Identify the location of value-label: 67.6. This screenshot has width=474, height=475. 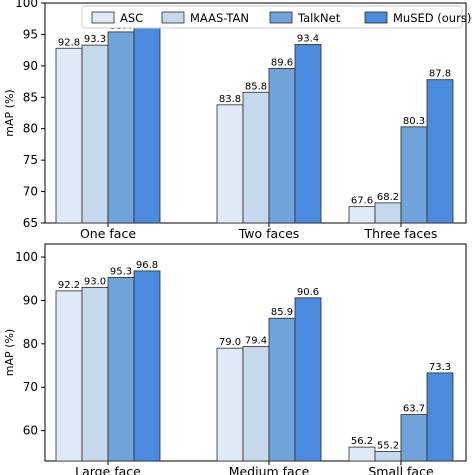
(362, 201).